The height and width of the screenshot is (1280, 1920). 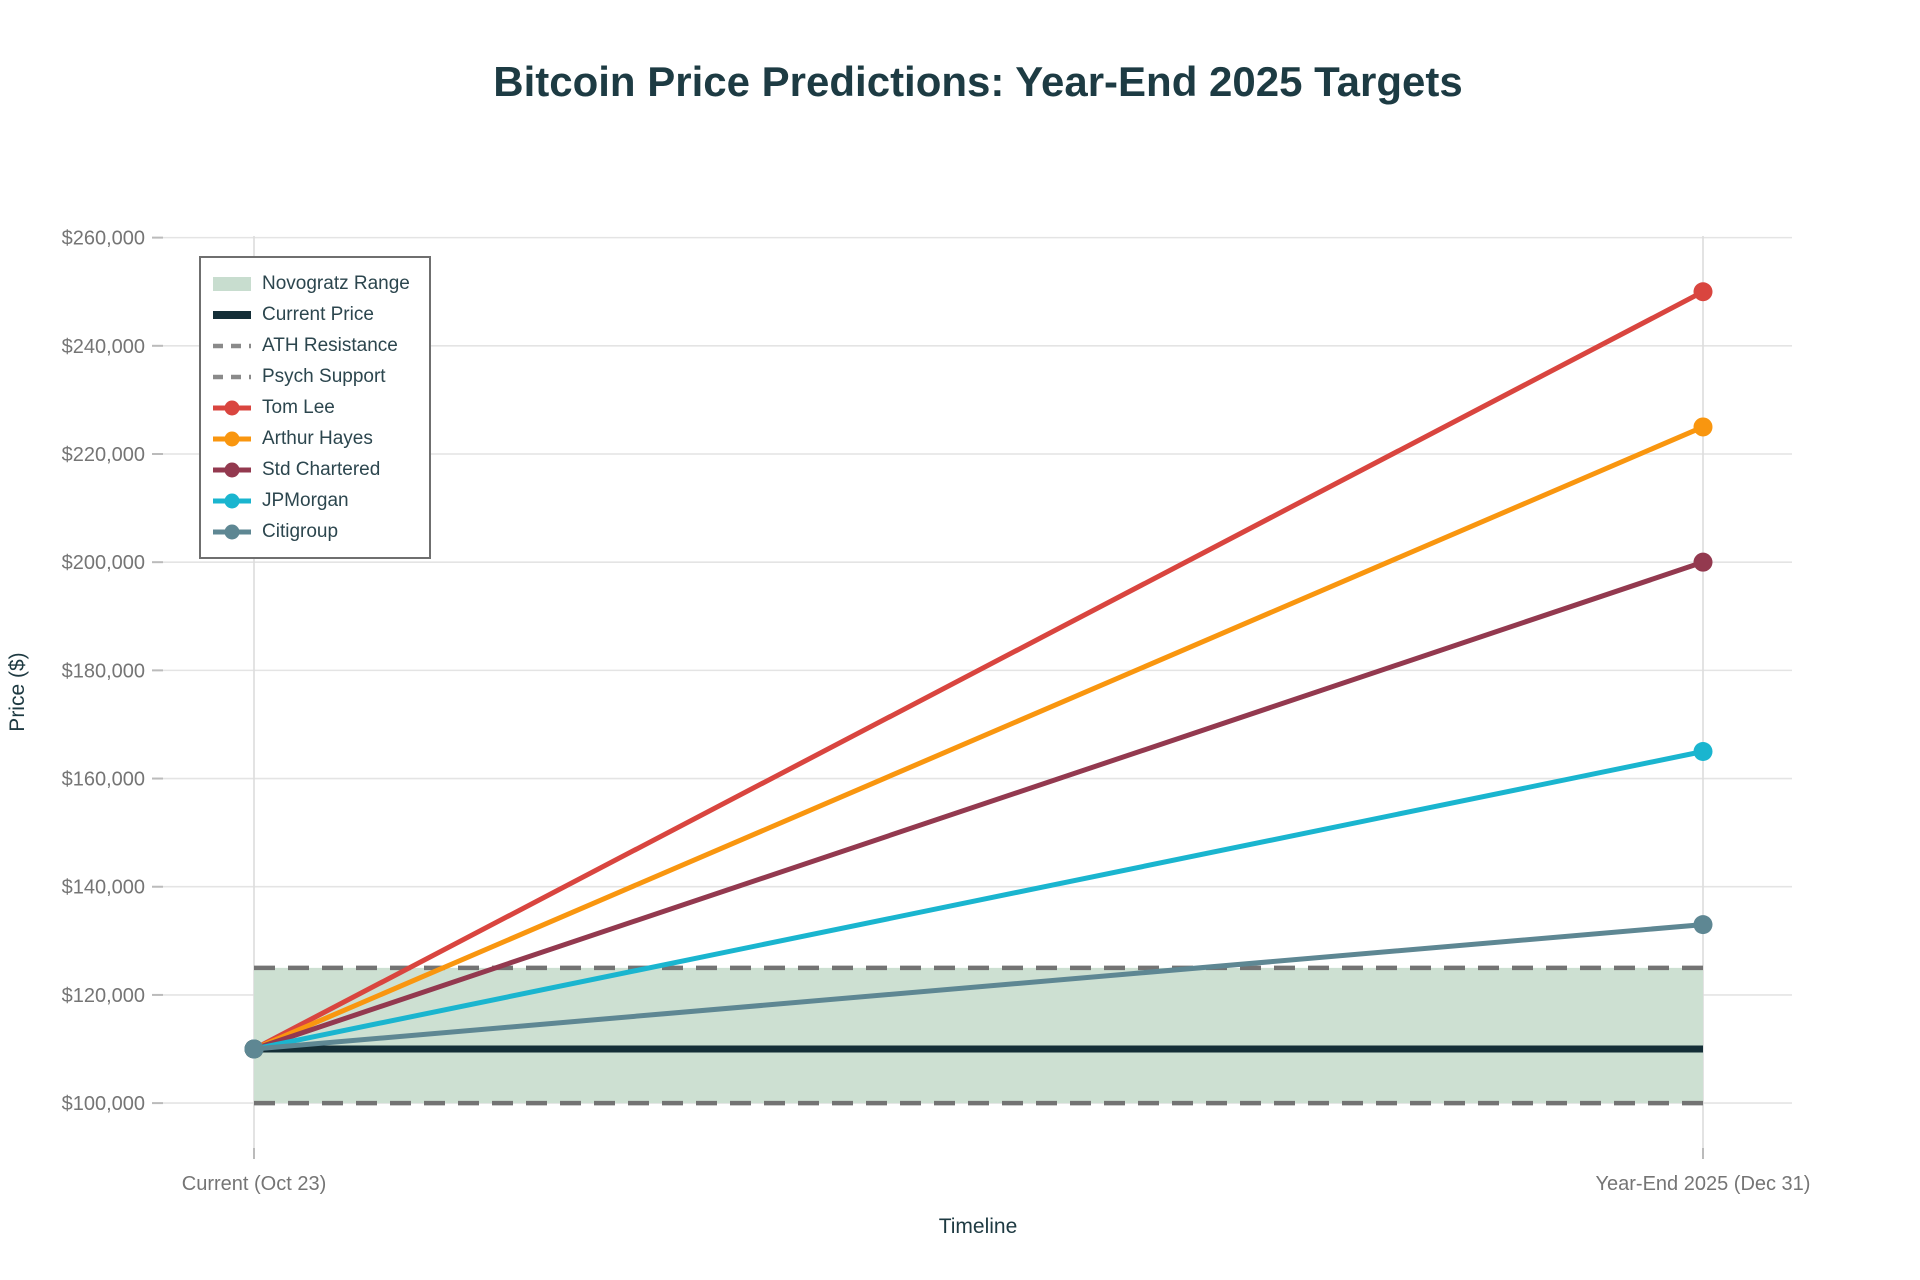 What do you see at coordinates (324, 376) in the screenshot?
I see `legend-label: Psych Support` at bounding box center [324, 376].